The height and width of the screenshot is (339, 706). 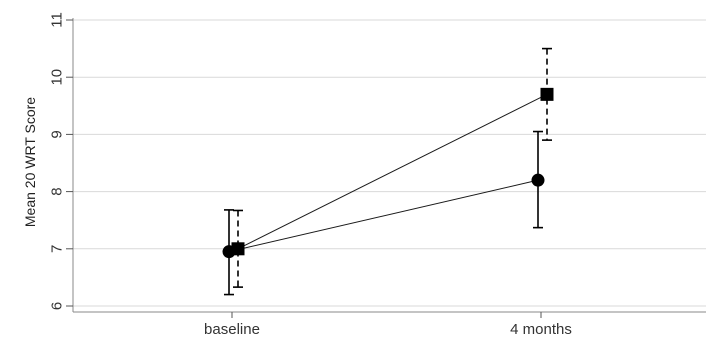 What do you see at coordinates (541, 329) in the screenshot?
I see `x-tick-label: 4 months` at bounding box center [541, 329].